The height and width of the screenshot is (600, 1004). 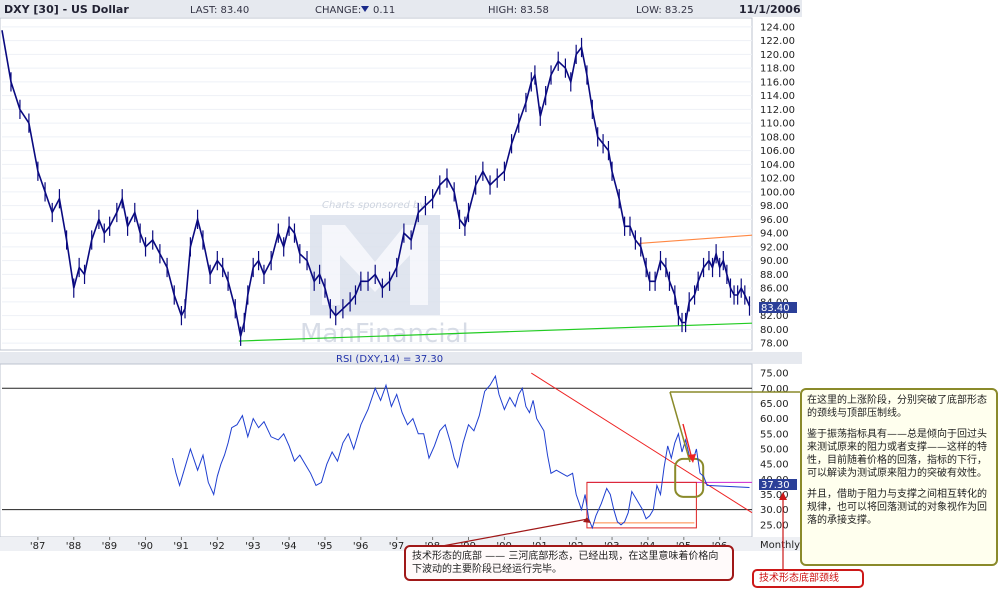 What do you see at coordinates (777, 124) in the screenshot?
I see `price-y-tick-16: 110.00` at bounding box center [777, 124].